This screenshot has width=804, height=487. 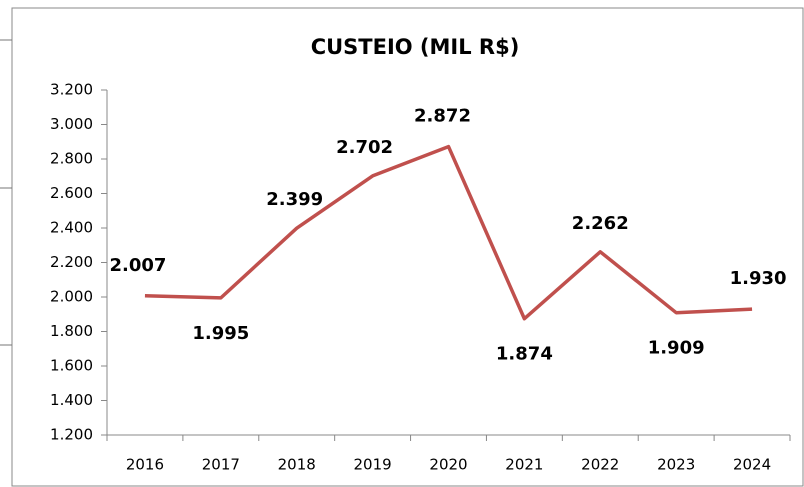 I want to click on x-tick-label: 2020, so click(x=448, y=465).